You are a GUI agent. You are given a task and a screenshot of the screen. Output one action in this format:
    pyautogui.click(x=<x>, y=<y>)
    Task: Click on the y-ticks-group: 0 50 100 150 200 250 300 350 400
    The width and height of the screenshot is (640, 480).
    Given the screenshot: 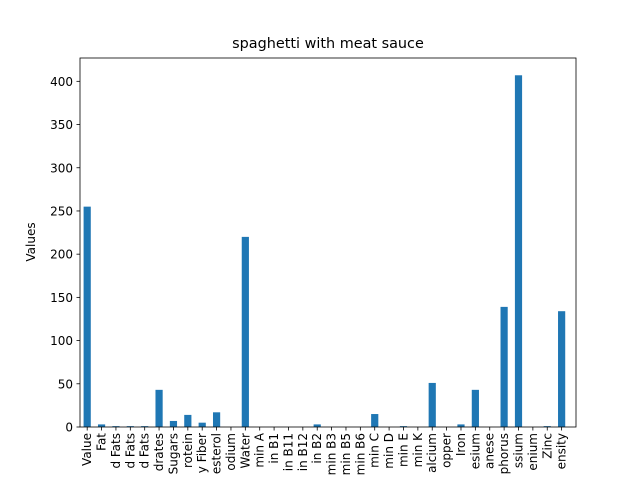 What is the action you would take?
    pyautogui.click(x=65, y=255)
    